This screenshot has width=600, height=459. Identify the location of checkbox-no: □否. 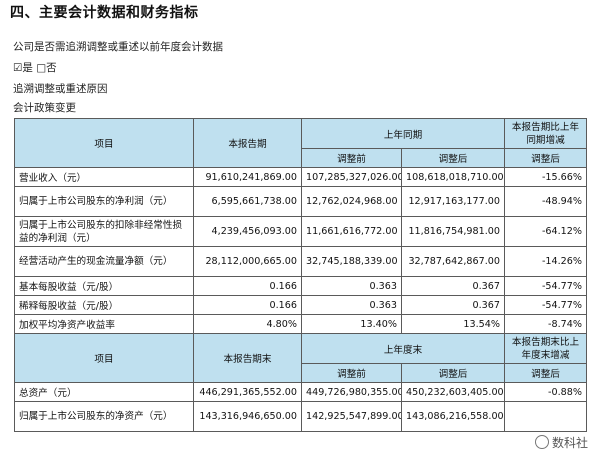
(46, 68).